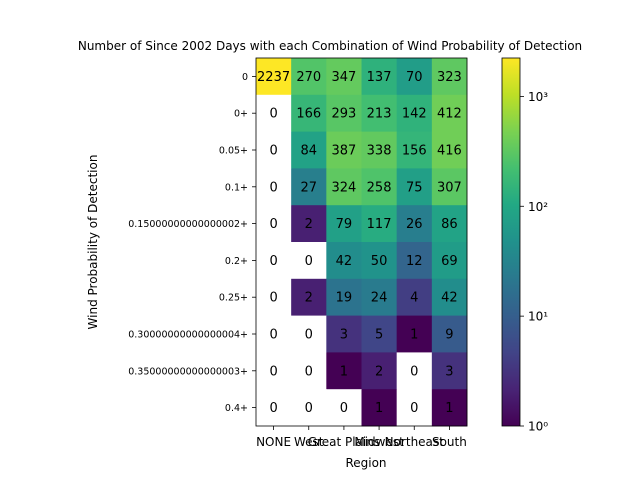 The width and height of the screenshot is (640, 480). Describe the element at coordinates (449, 335) in the screenshot. I see `cell-value-label: 9` at that location.